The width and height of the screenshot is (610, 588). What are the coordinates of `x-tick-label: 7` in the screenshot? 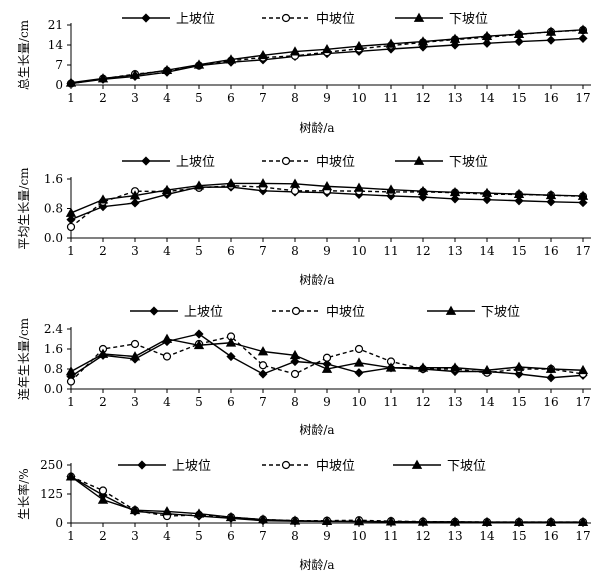 It's located at (263, 251).